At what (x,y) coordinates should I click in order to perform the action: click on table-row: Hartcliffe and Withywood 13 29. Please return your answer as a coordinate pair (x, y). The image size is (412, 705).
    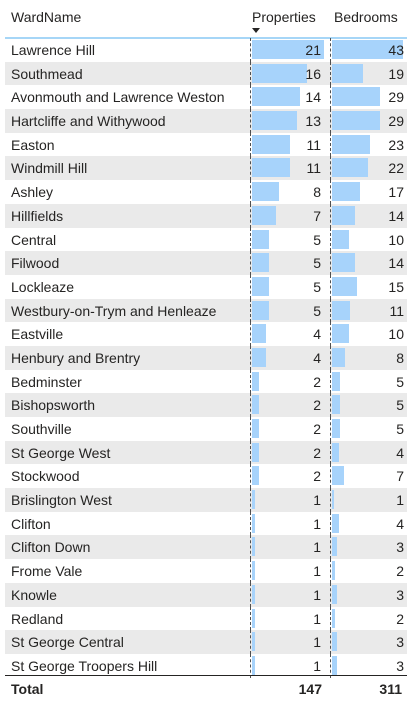
    Looking at the image, I should click on (206, 121).